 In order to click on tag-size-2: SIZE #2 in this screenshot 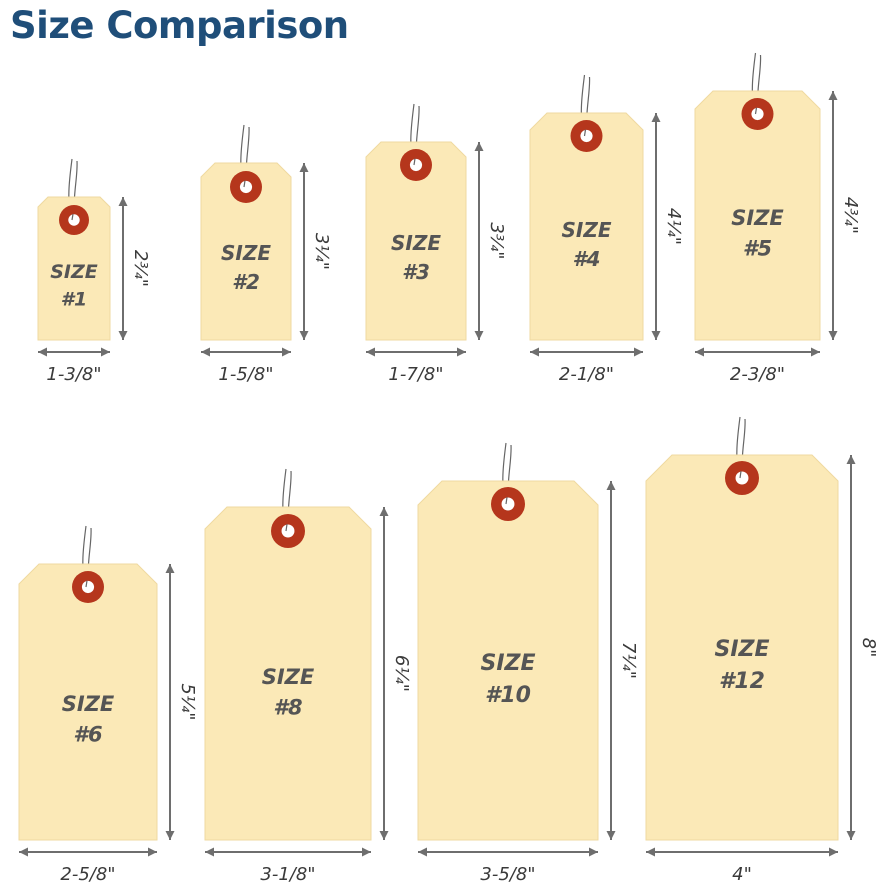, I will do `click(246, 232)`.